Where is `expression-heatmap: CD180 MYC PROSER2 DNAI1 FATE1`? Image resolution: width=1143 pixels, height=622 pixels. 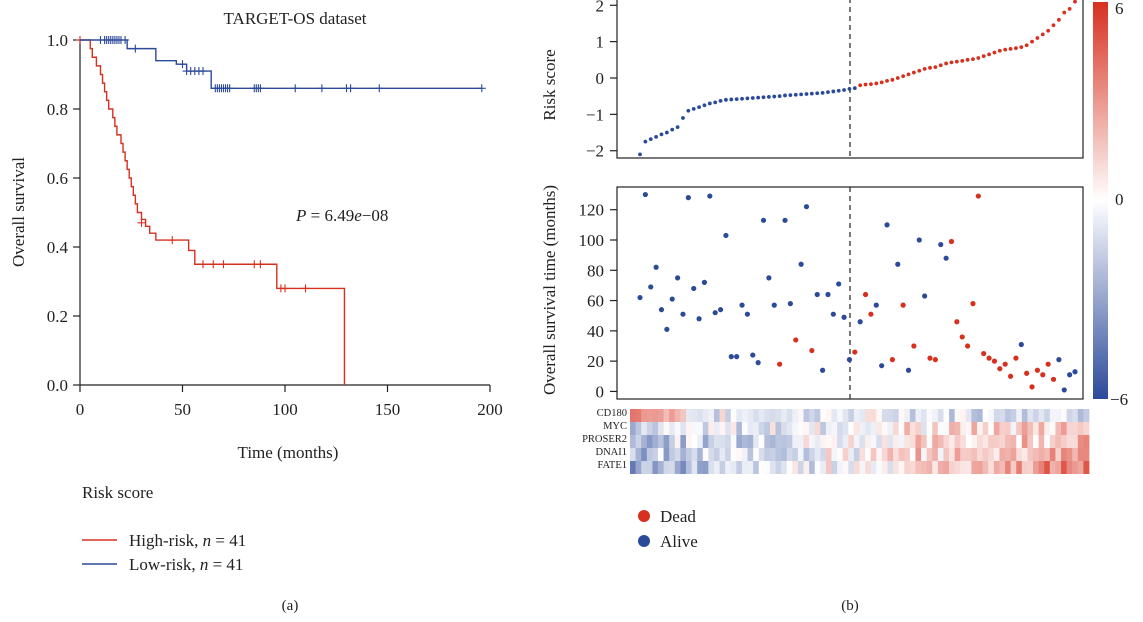 expression-heatmap: CD180 MYC PROSER2 DNAI1 FATE1 is located at coordinates (836, 441).